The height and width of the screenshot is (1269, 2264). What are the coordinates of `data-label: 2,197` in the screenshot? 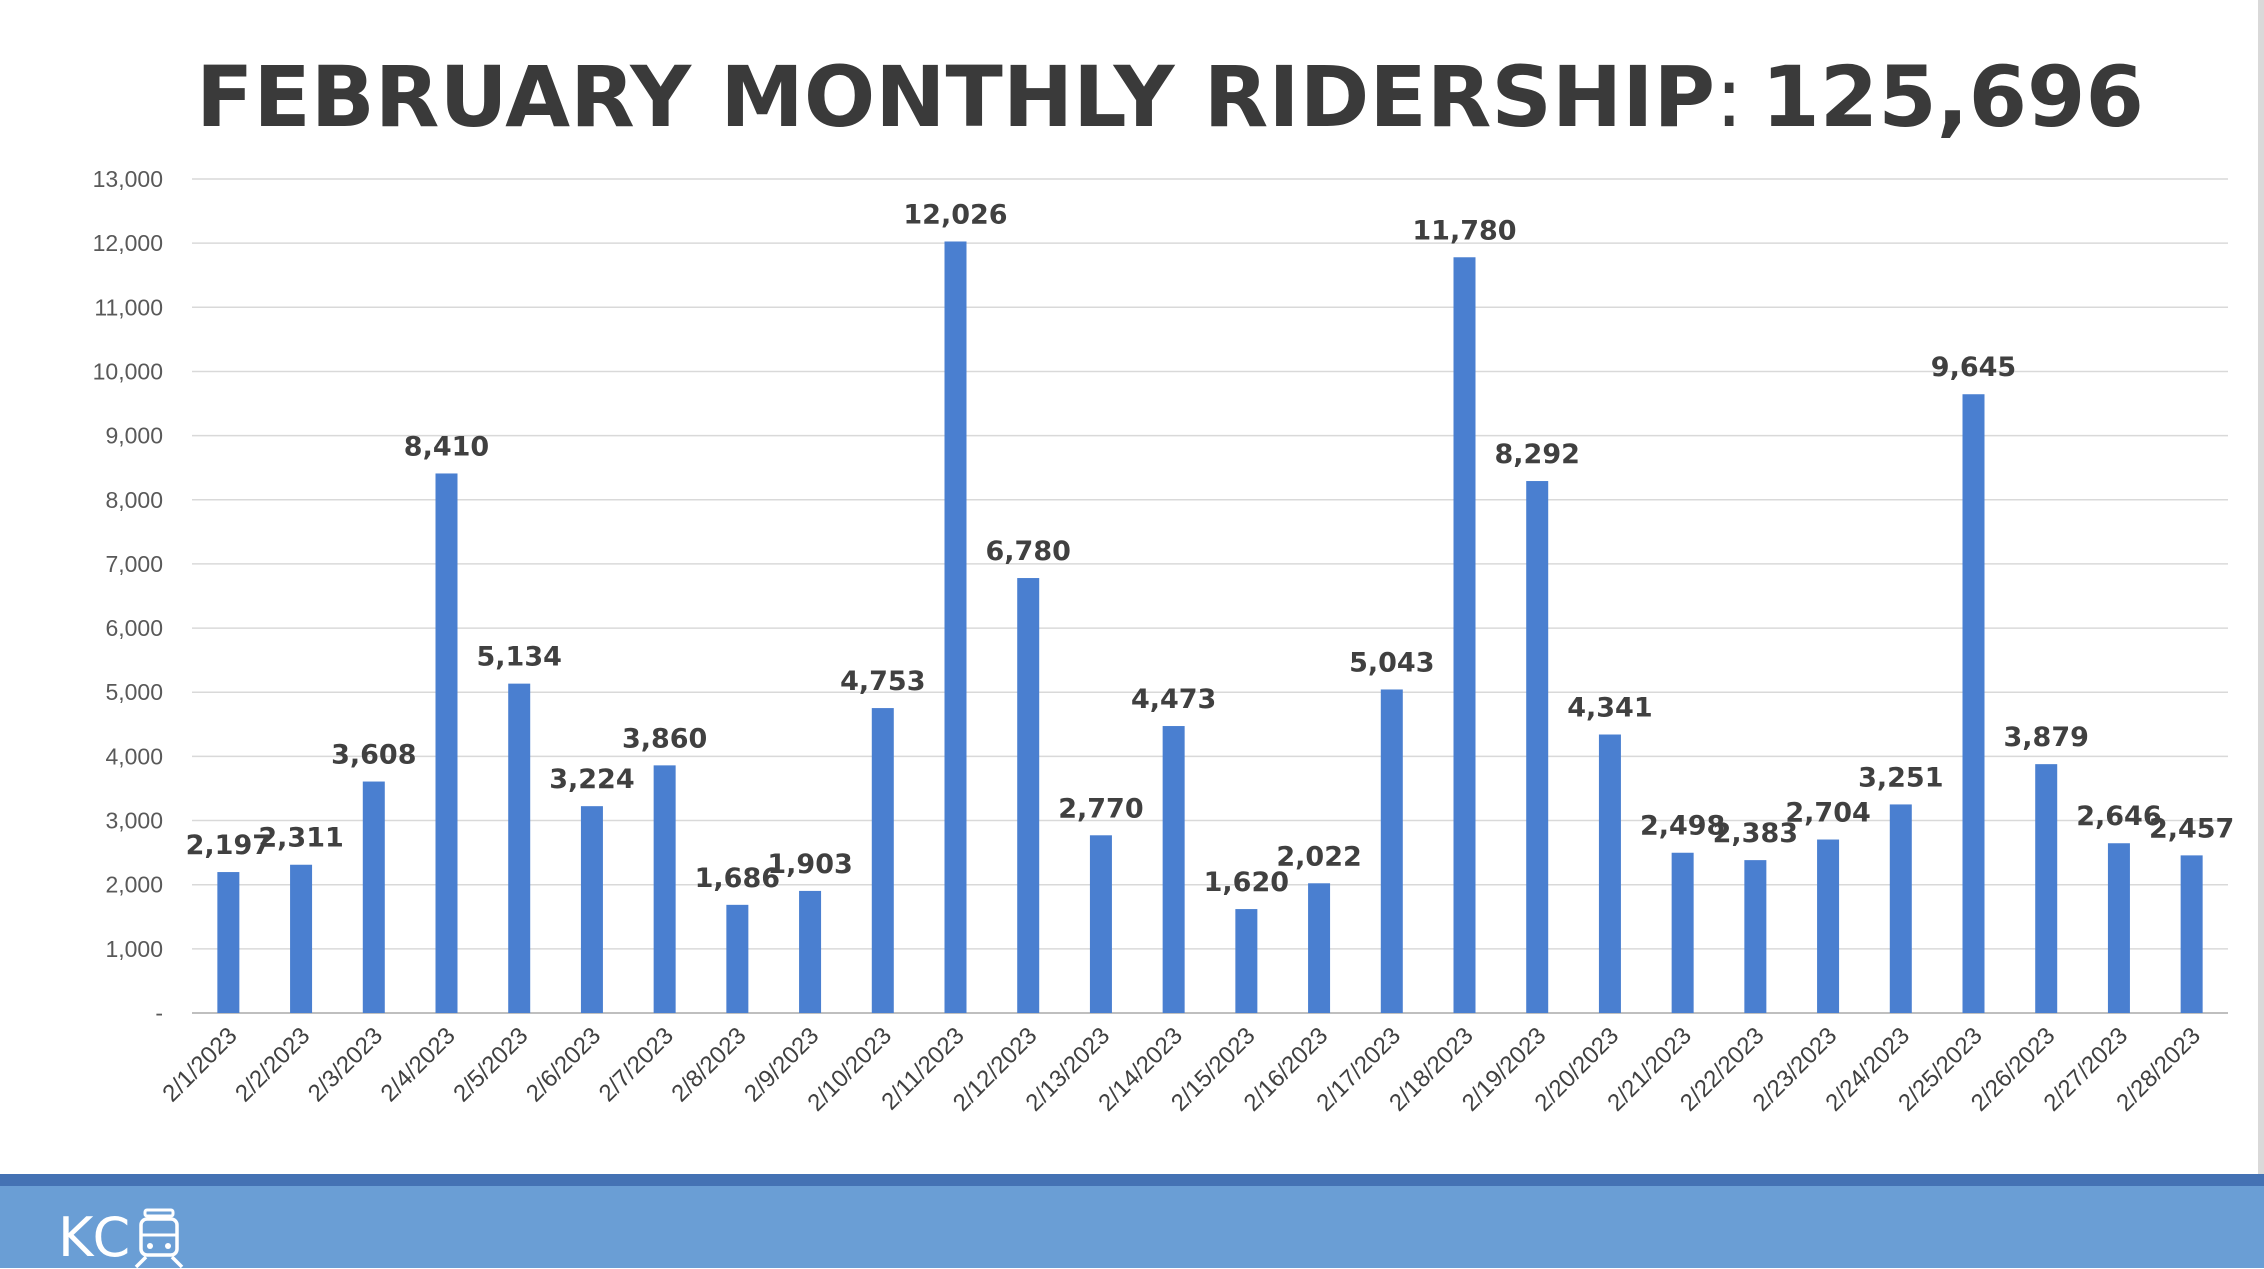 It's located at (228, 845).